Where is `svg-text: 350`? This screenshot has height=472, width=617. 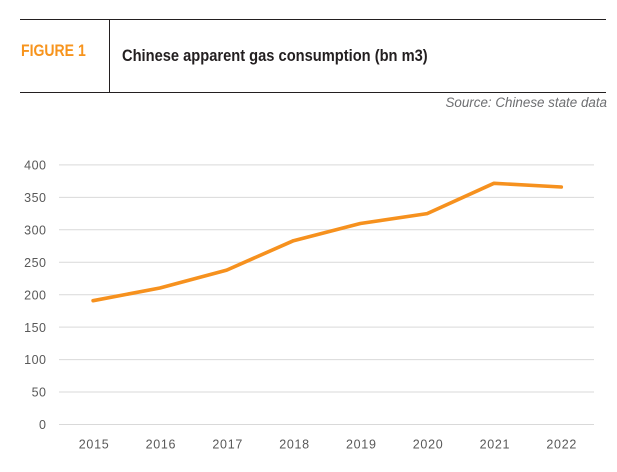
svg-text: 350 is located at coordinates (35, 198).